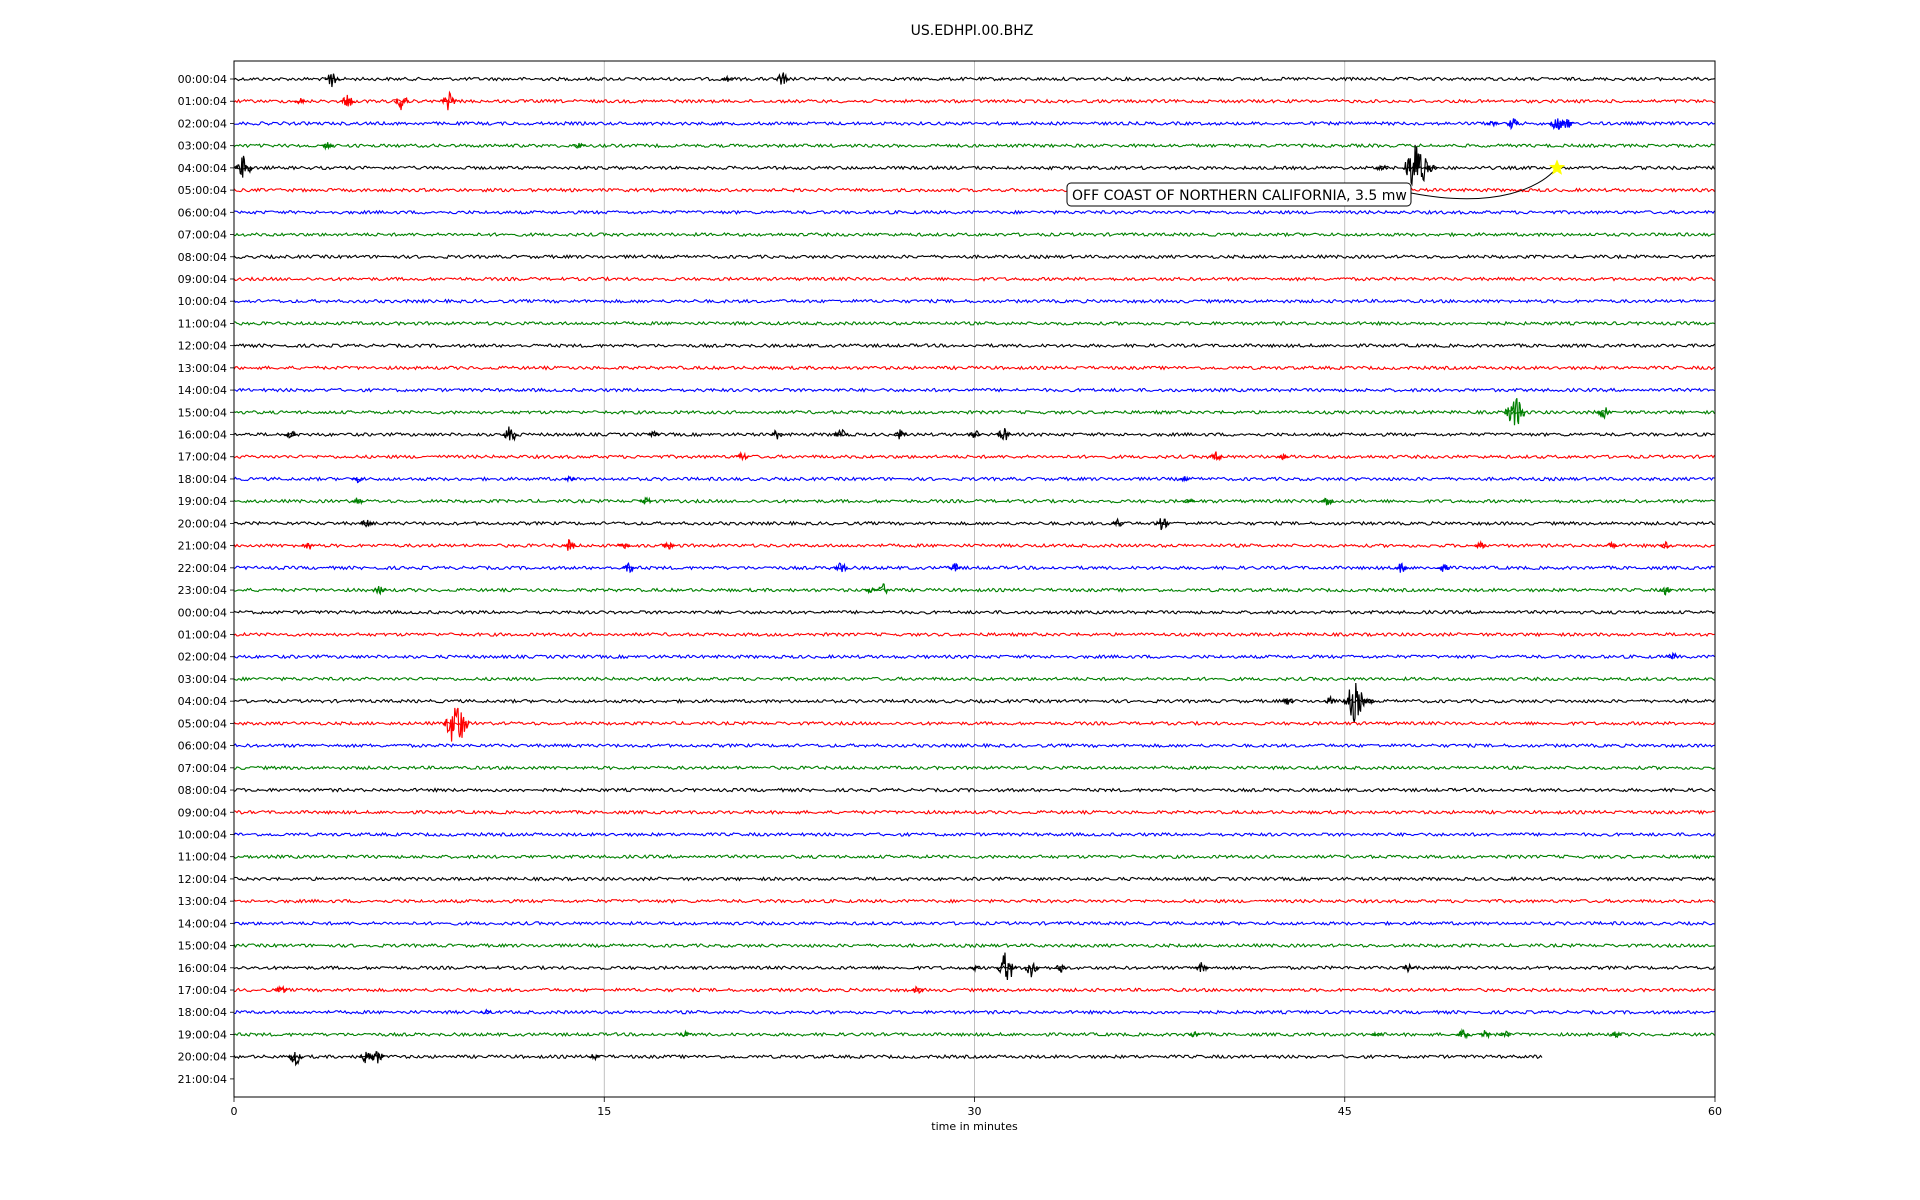 This screenshot has width=1920, height=1200. I want to click on y-tick-label: 13:00:04, so click(202, 901).